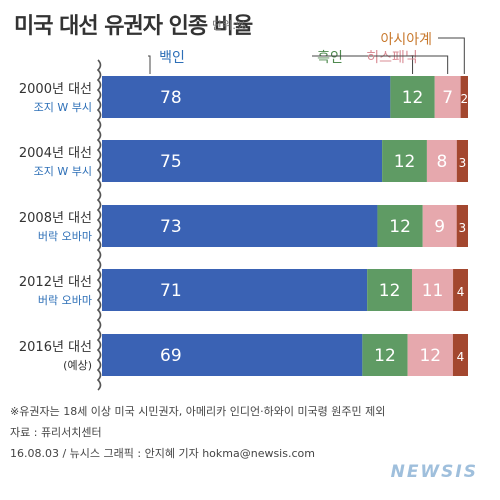 The width and height of the screenshot is (500, 500). I want to click on data-label: 73, so click(171, 227).